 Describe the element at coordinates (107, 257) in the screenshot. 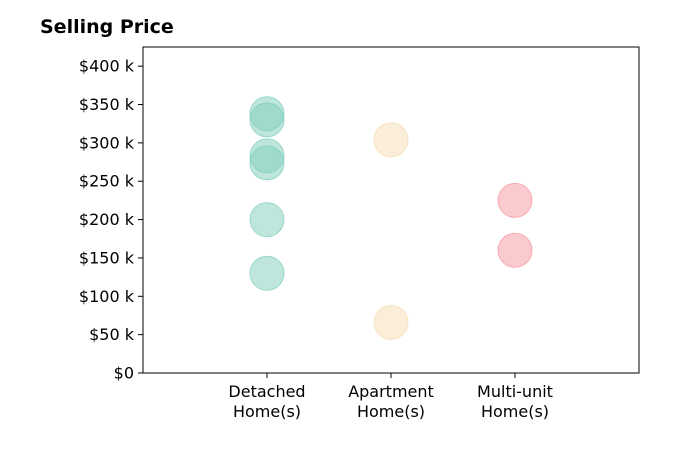

I see `y-tick-label: $150 k` at that location.